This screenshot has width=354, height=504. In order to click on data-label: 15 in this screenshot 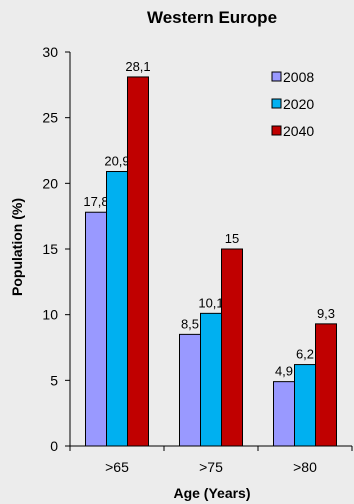, I will do `click(232, 238)`.